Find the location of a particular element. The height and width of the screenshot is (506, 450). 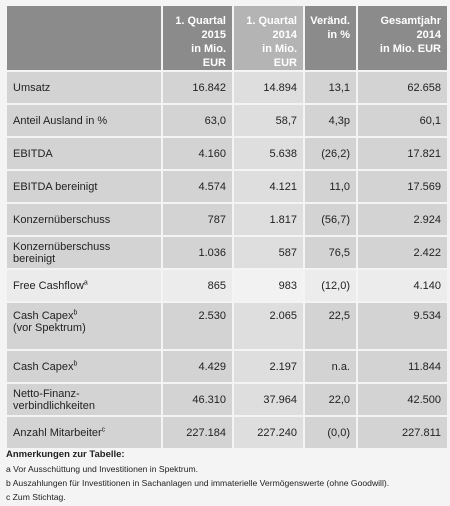

row-label: EBITDA is located at coordinates (84, 153).